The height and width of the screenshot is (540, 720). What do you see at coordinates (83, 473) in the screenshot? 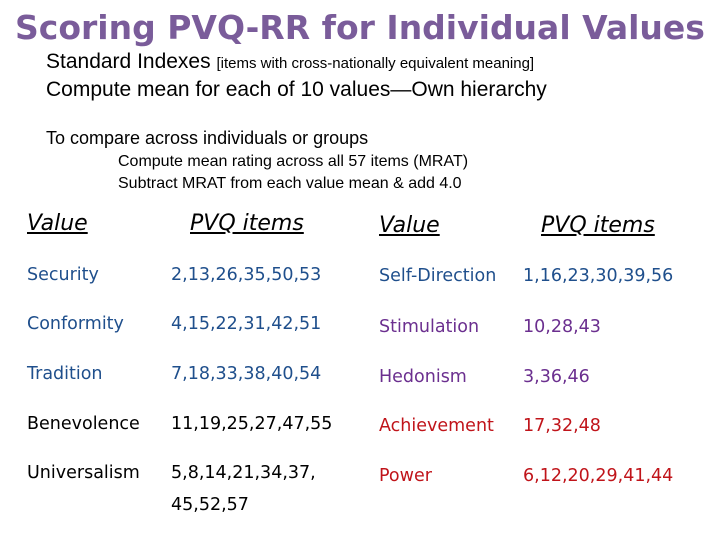
I see `value-name-universalism: Universalism` at bounding box center [83, 473].